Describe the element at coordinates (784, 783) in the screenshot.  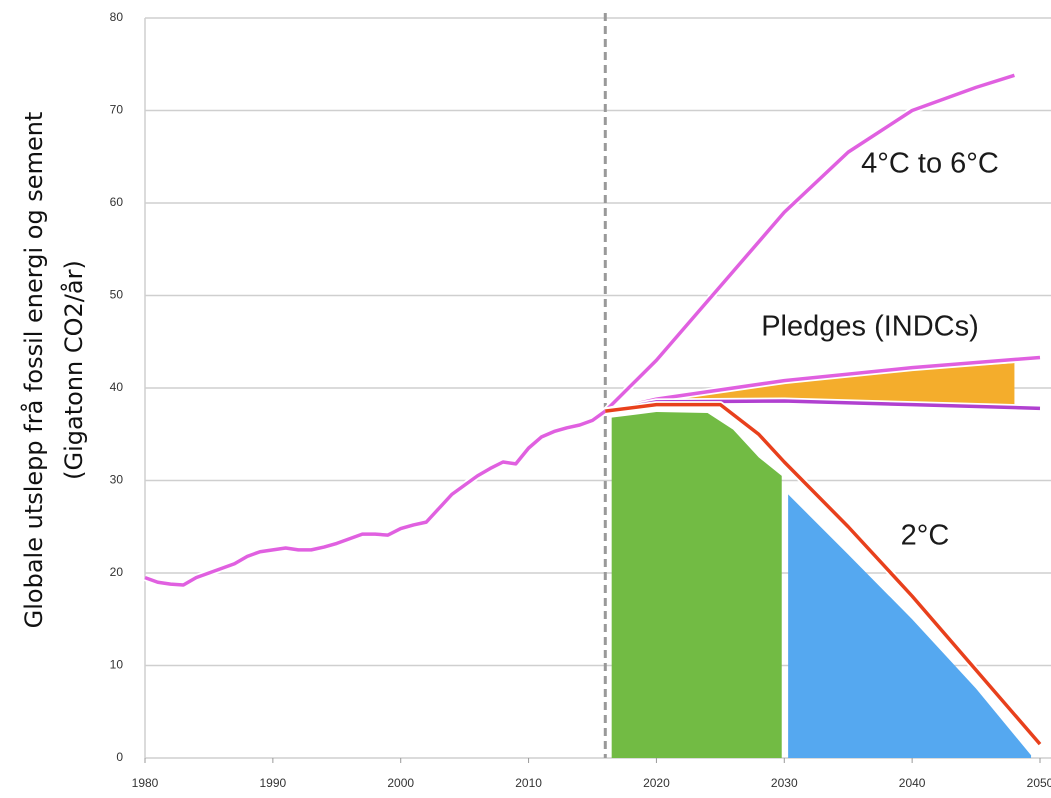
I see `x-tick-label: 2030` at that location.